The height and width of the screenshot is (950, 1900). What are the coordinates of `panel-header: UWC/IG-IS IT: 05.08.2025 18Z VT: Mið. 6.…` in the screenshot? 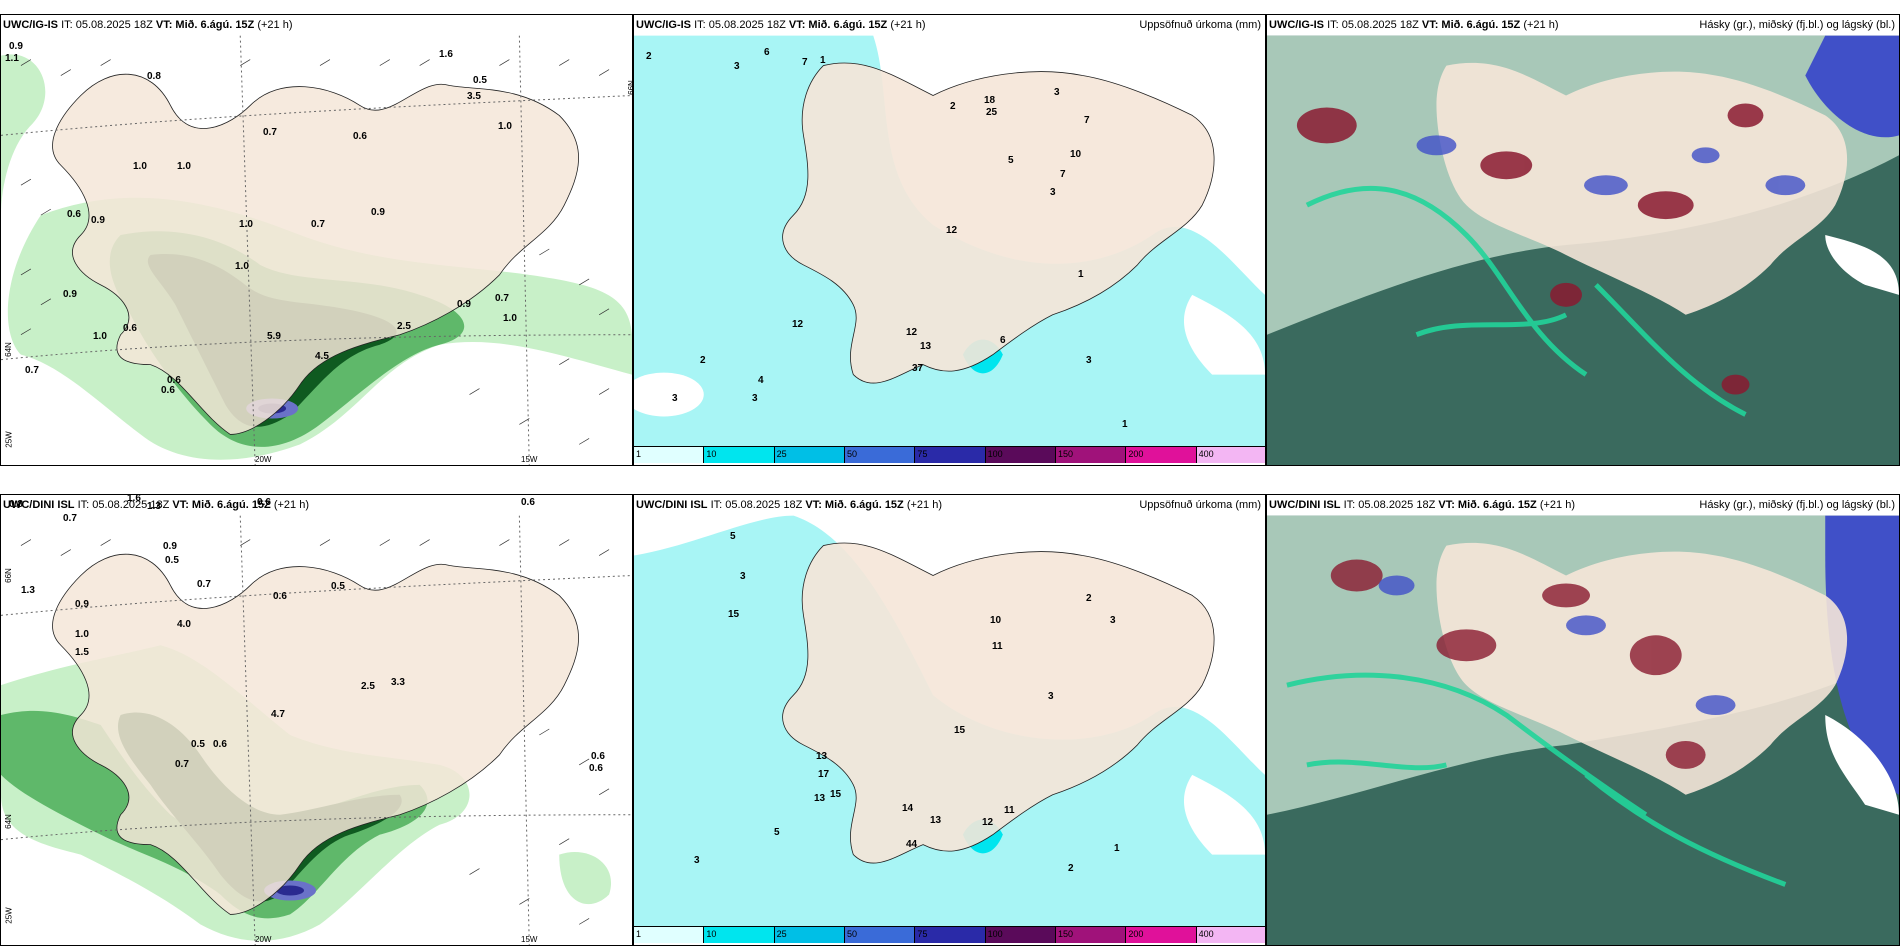 It's located at (1414, 25).